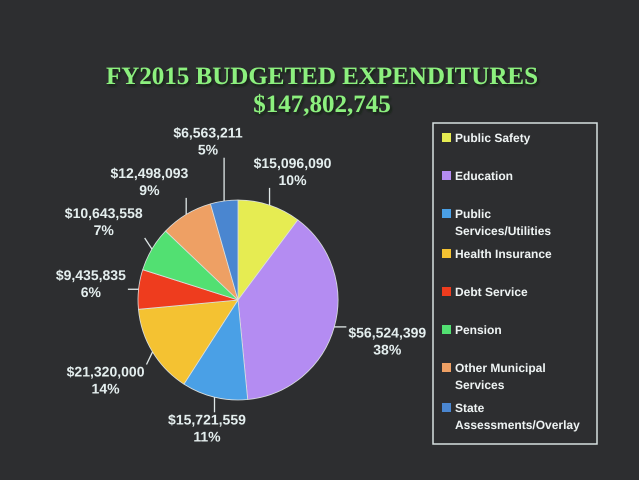  What do you see at coordinates (503, 254) in the screenshot?
I see `legend-label: Health Insurance` at bounding box center [503, 254].